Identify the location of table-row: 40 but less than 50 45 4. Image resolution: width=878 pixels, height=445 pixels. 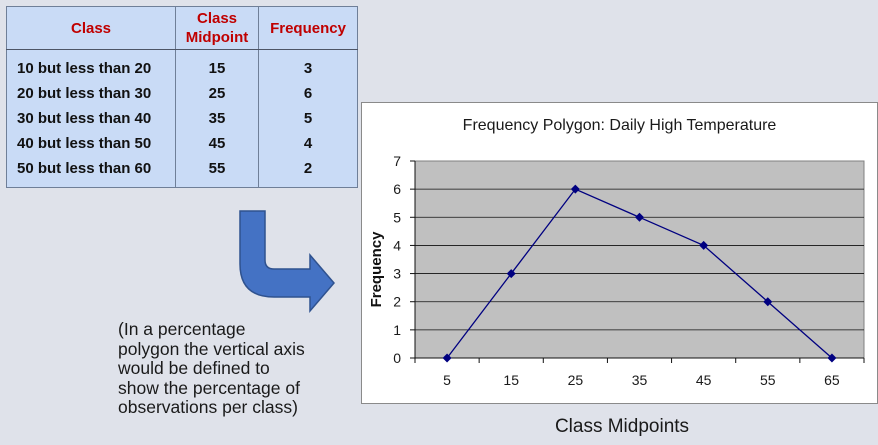
(182, 143).